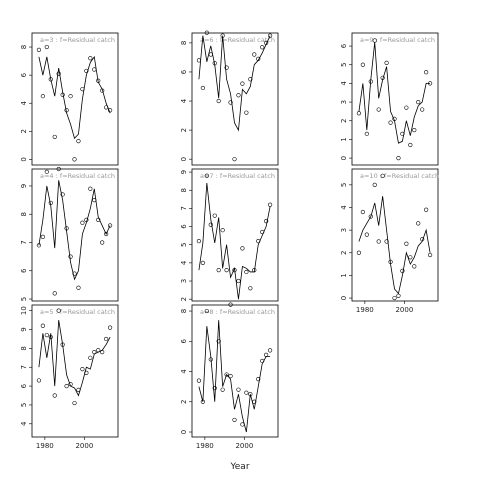 The width and height of the screenshot is (480, 480). What do you see at coordinates (77, 176) in the screenshot?
I see `strip-label: a=4 : f=Residual catch` at bounding box center [77, 176].